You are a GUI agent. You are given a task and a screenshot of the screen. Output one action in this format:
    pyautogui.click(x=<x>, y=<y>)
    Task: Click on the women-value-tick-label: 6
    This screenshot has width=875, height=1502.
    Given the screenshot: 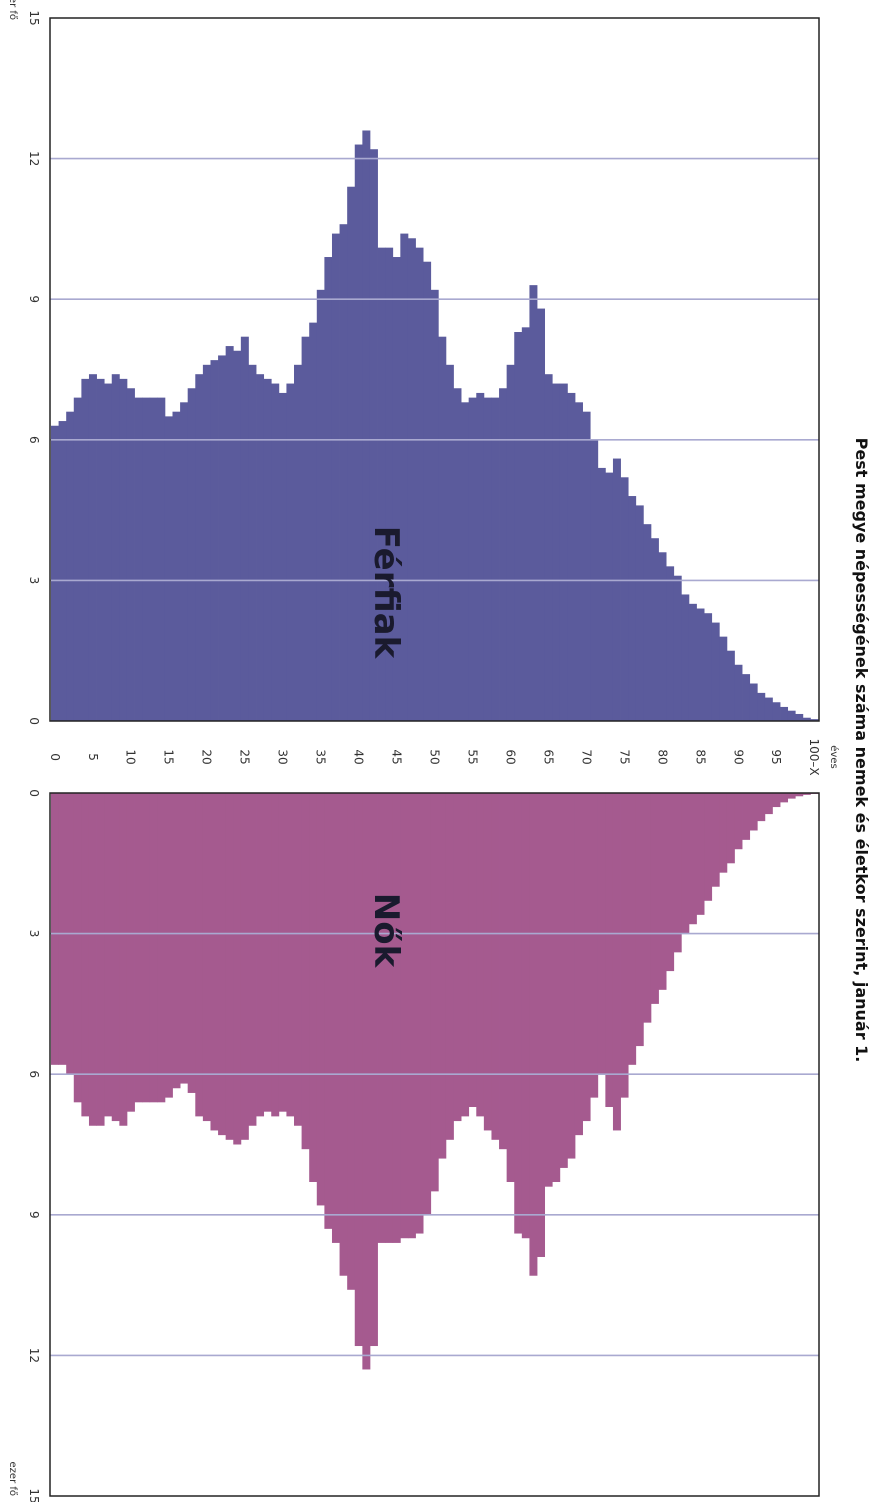 What is the action you would take?
    pyautogui.click(x=34, y=1074)
    